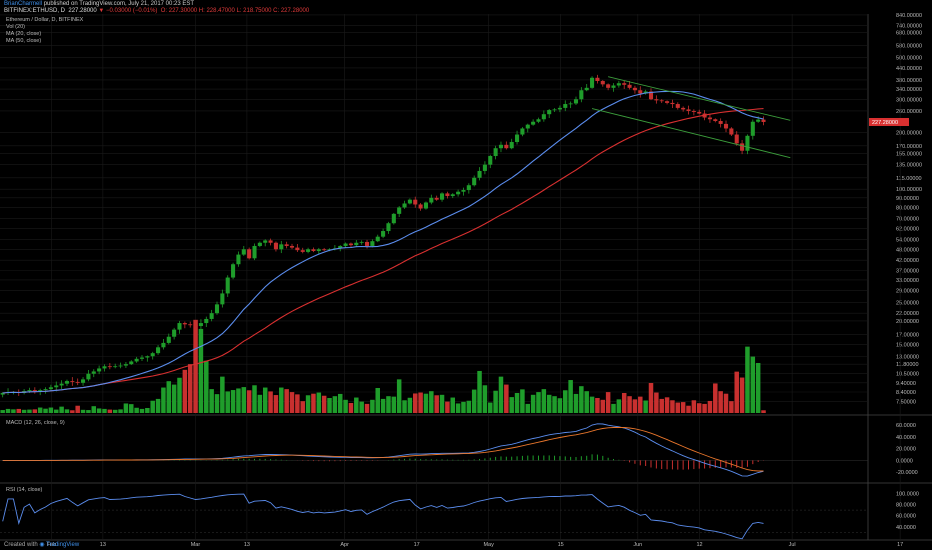 This screenshot has height=550, width=932. I want to click on price-axis-label: 11.80000, so click(907, 365).